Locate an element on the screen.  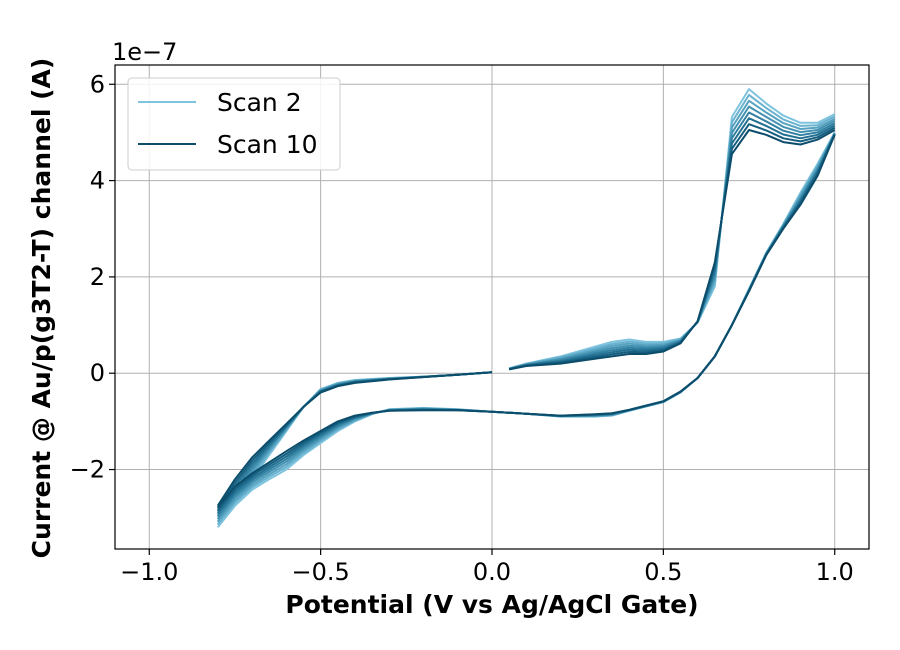
y-tick-label: −2 is located at coordinates (87, 470).